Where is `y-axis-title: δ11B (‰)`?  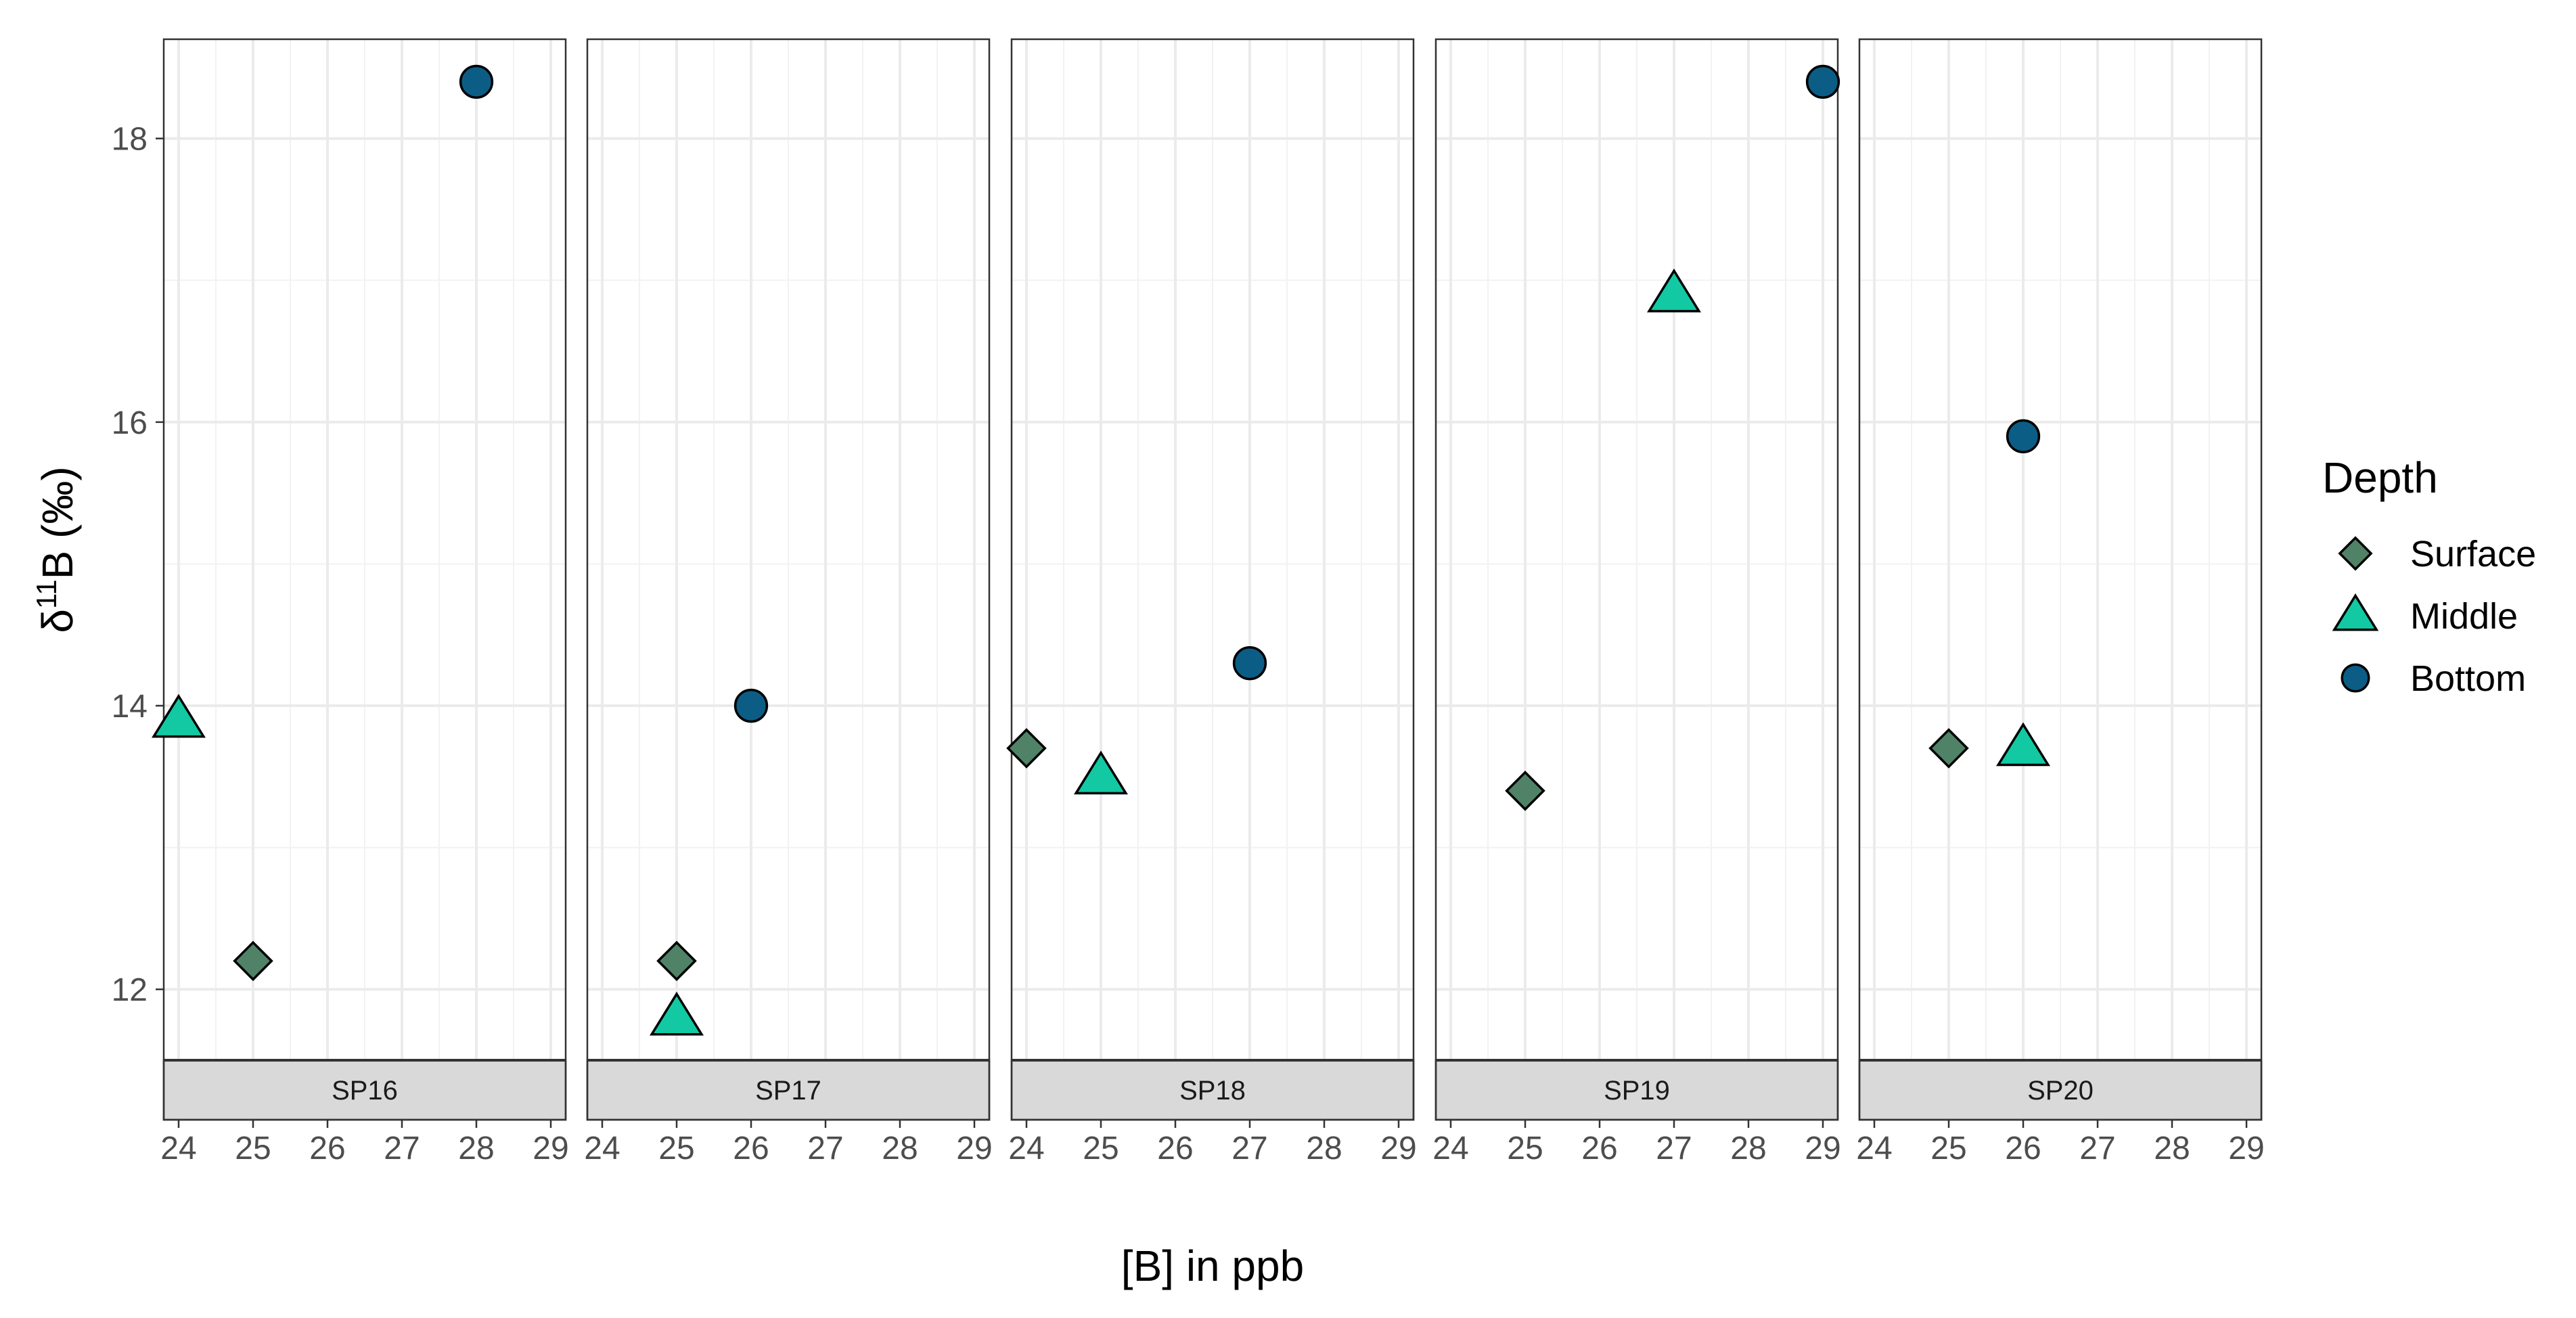
y-axis-title: δ11B (‰) is located at coordinates (56, 549).